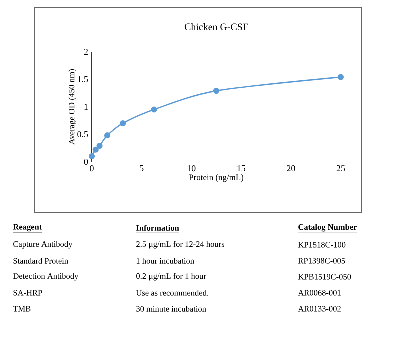 The height and width of the screenshot is (337, 403). I want to click on y-tick-label: 2, so click(86, 52).